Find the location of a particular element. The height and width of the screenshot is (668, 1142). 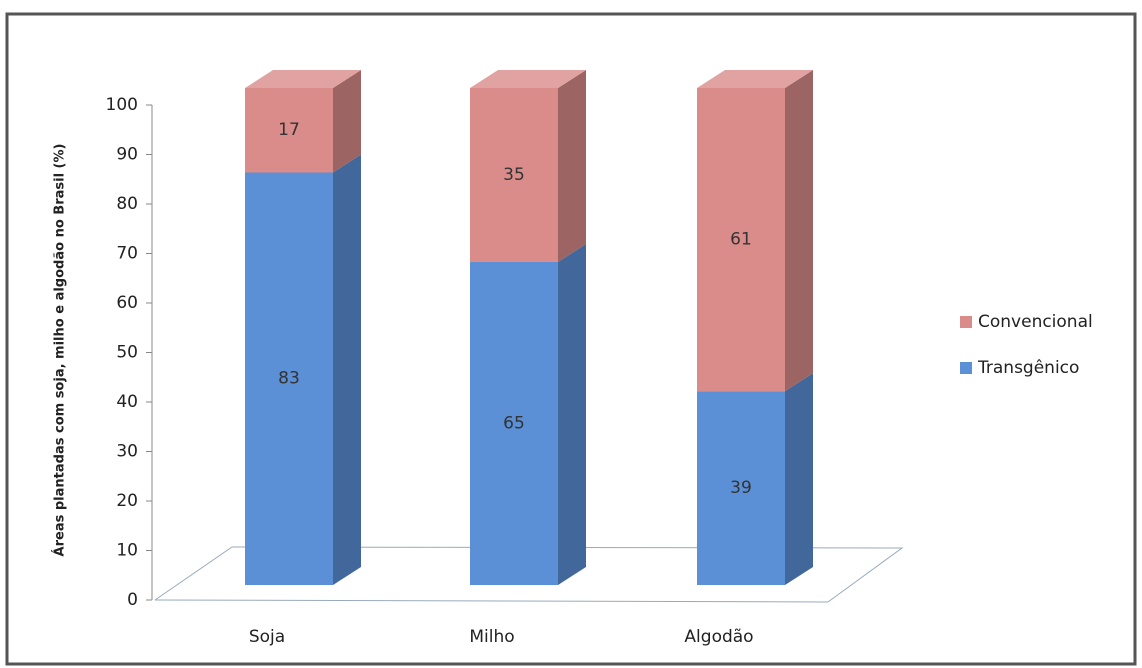

data-label: 39 is located at coordinates (741, 488).